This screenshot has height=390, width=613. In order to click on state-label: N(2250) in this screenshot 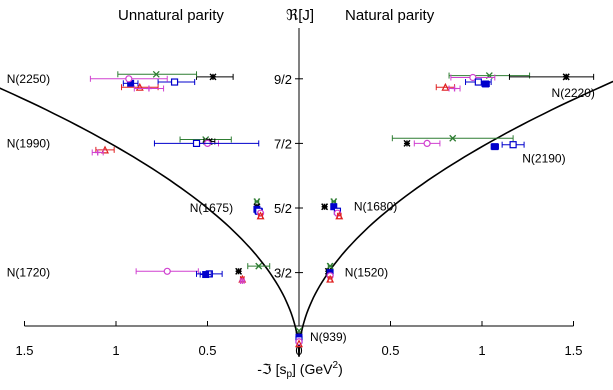, I will do `click(28, 79)`.